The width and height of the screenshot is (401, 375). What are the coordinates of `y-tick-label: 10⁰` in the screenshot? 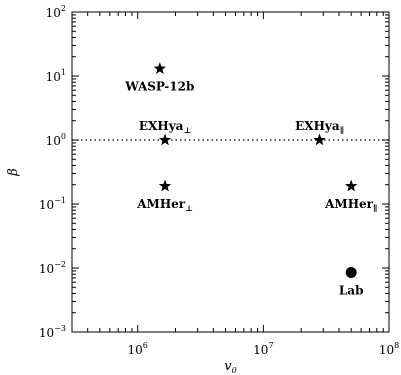 It's located at (56, 140).